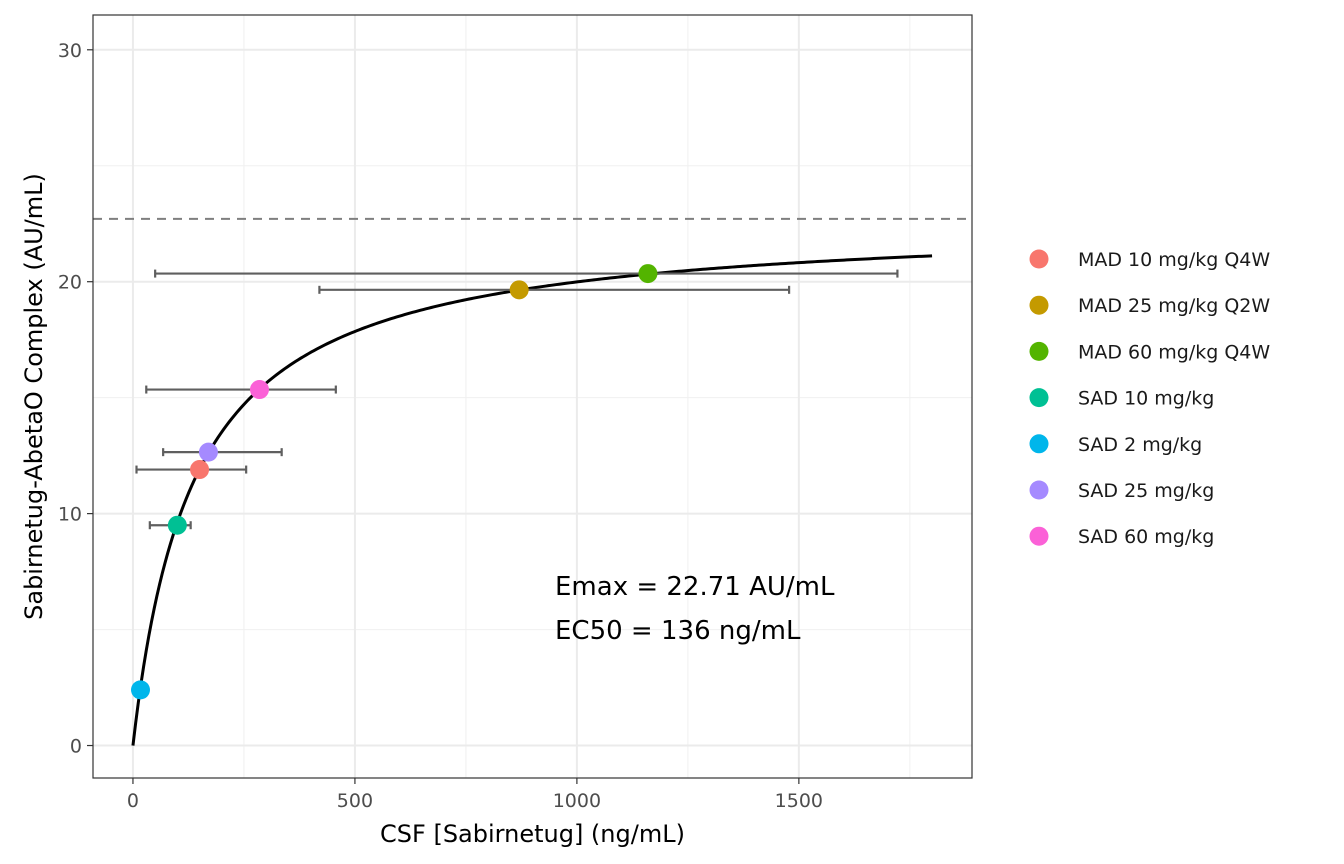  Describe the element at coordinates (532, 834) in the screenshot. I see `x-axis-title: CSF [Sabirnetug] (ng/mL)` at that location.